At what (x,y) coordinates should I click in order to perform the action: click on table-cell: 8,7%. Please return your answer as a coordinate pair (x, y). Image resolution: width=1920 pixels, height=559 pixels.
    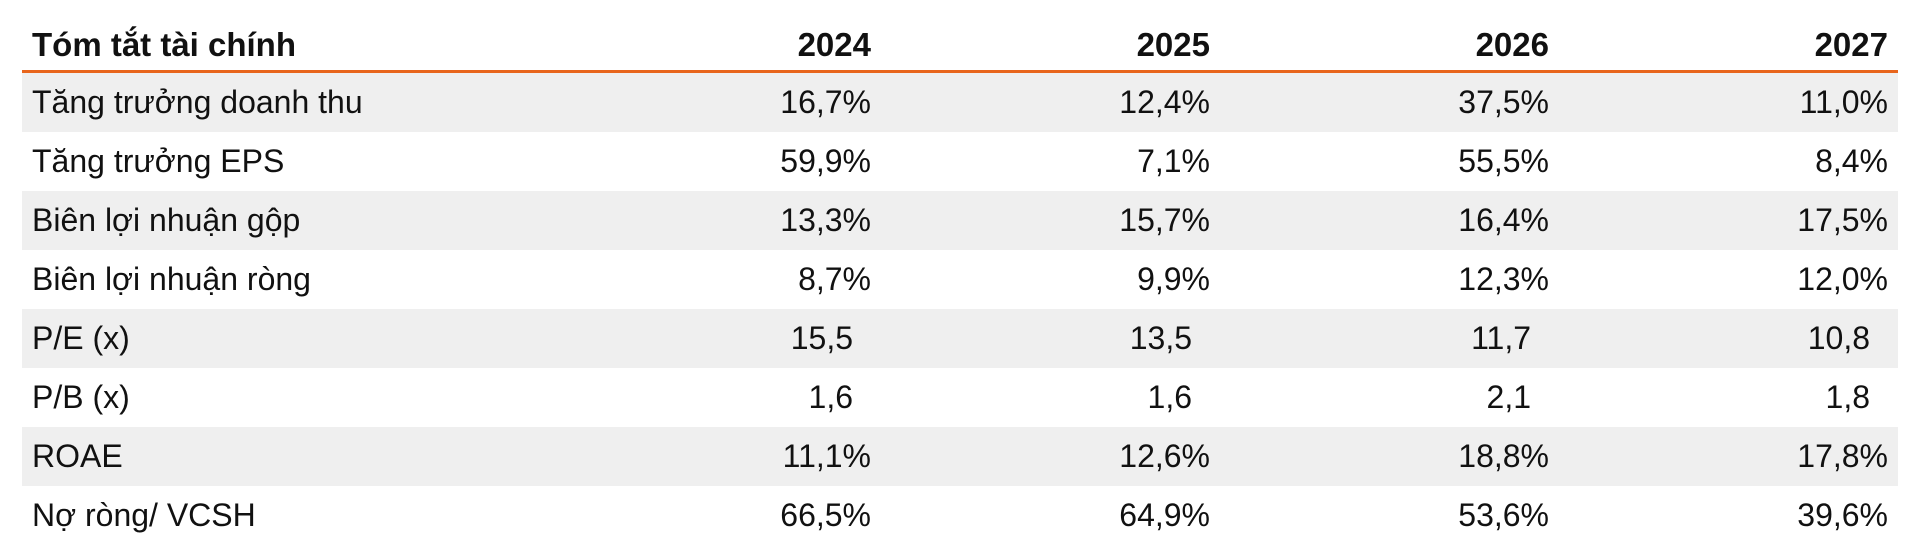
    Looking at the image, I should click on (834, 279).